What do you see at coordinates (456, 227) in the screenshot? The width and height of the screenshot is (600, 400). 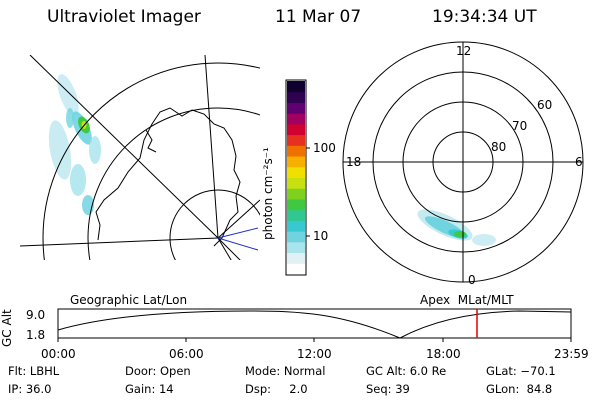 I see `aurora-emission-right` at bounding box center [456, 227].